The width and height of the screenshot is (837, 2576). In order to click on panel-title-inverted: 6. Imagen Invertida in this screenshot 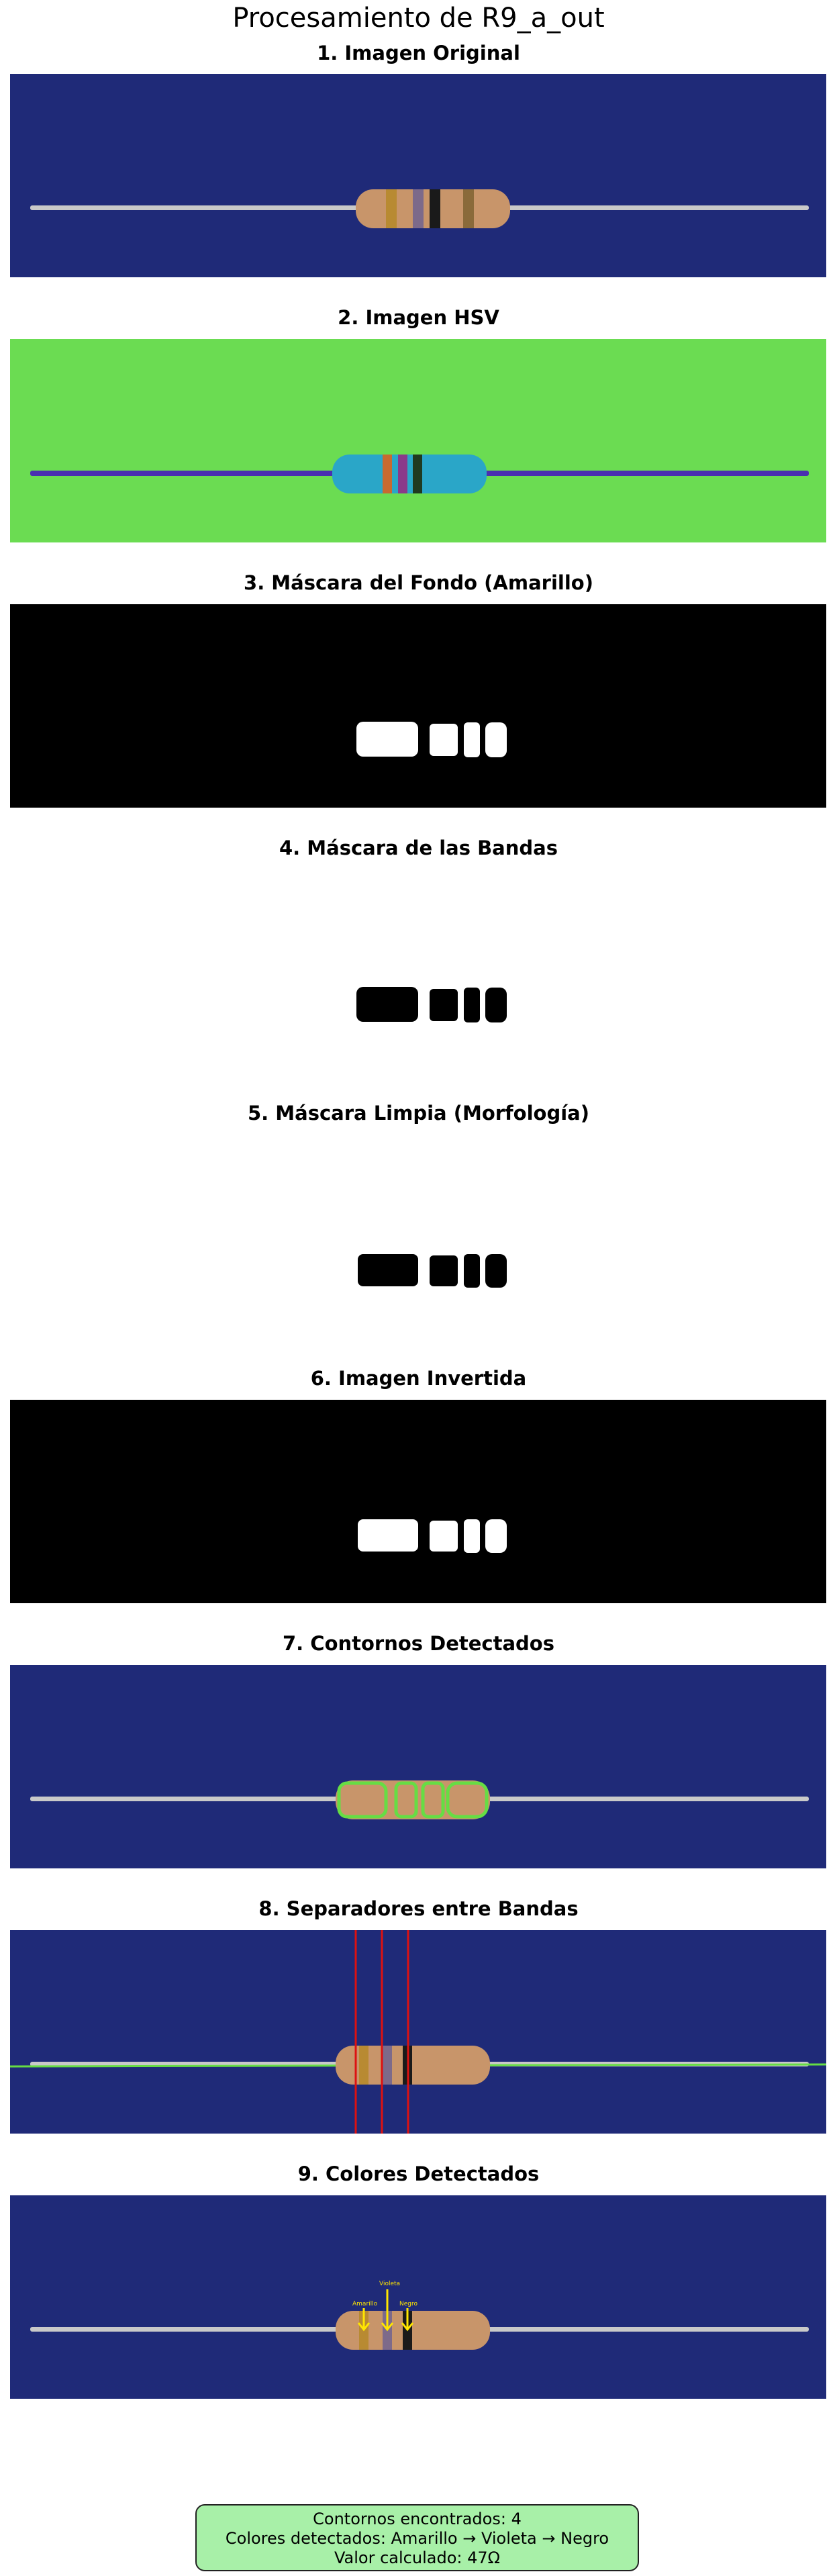, I will do `click(418, 1378)`.